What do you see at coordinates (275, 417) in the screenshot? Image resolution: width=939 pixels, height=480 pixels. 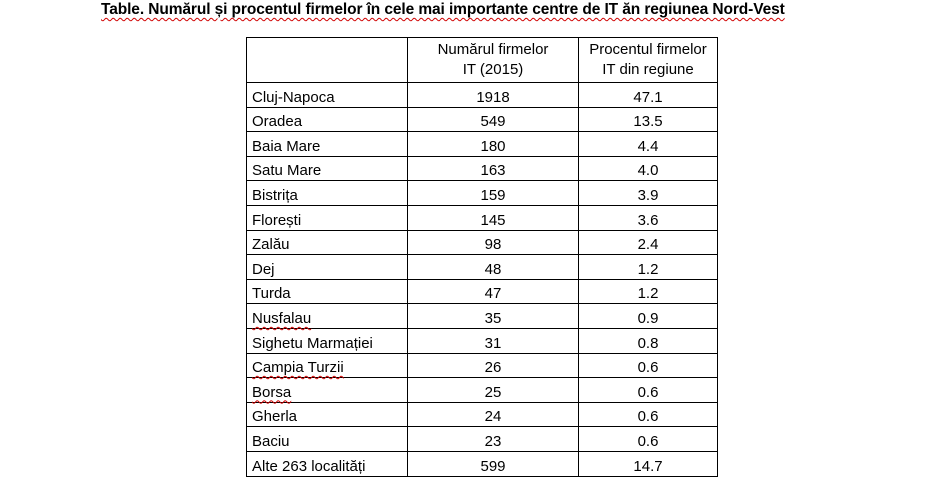 I see `city-name: Gherla` at bounding box center [275, 417].